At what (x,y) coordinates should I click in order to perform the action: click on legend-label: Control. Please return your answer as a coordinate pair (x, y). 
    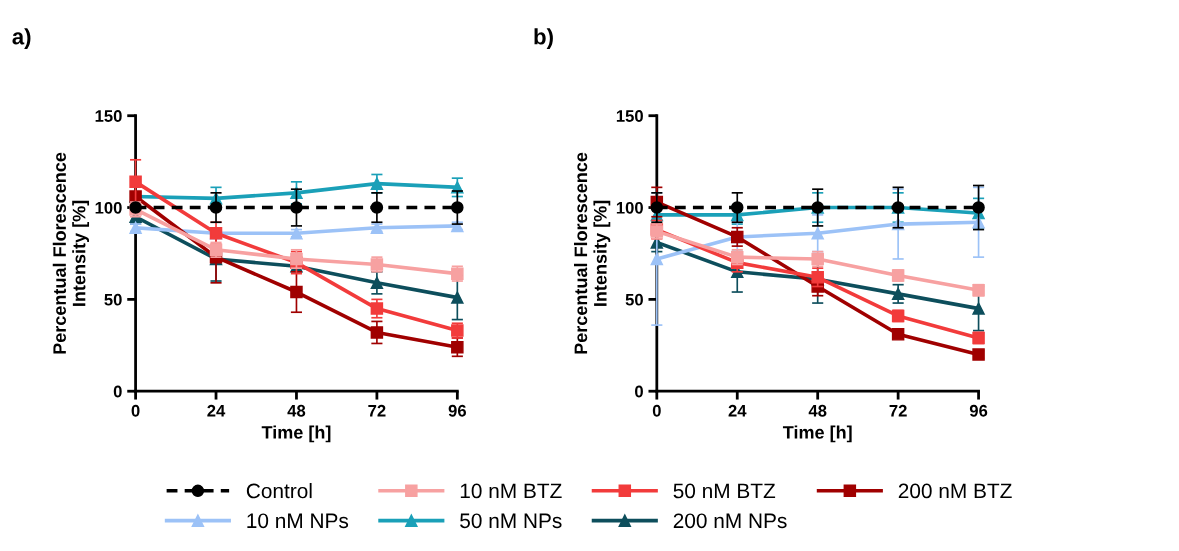
    Looking at the image, I should click on (279, 490).